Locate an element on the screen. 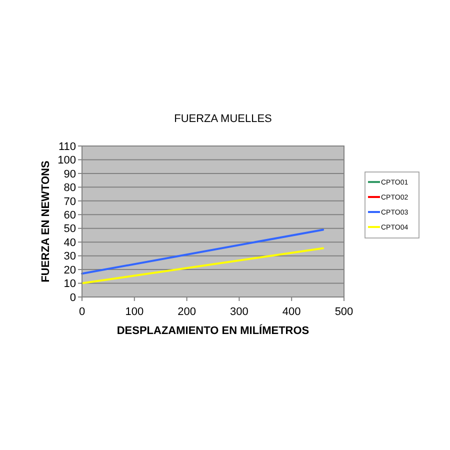  x-tick-label: 100 is located at coordinates (134, 312).